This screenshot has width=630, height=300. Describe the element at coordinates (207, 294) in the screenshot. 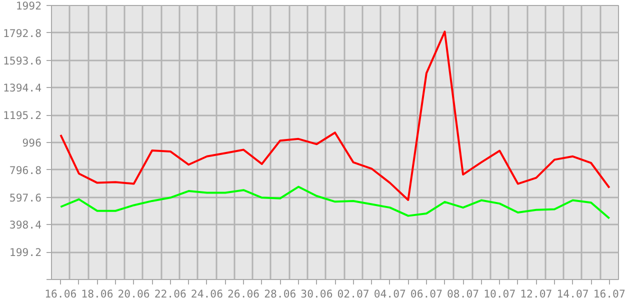

I see `x-tick-label: 24.06` at that location.